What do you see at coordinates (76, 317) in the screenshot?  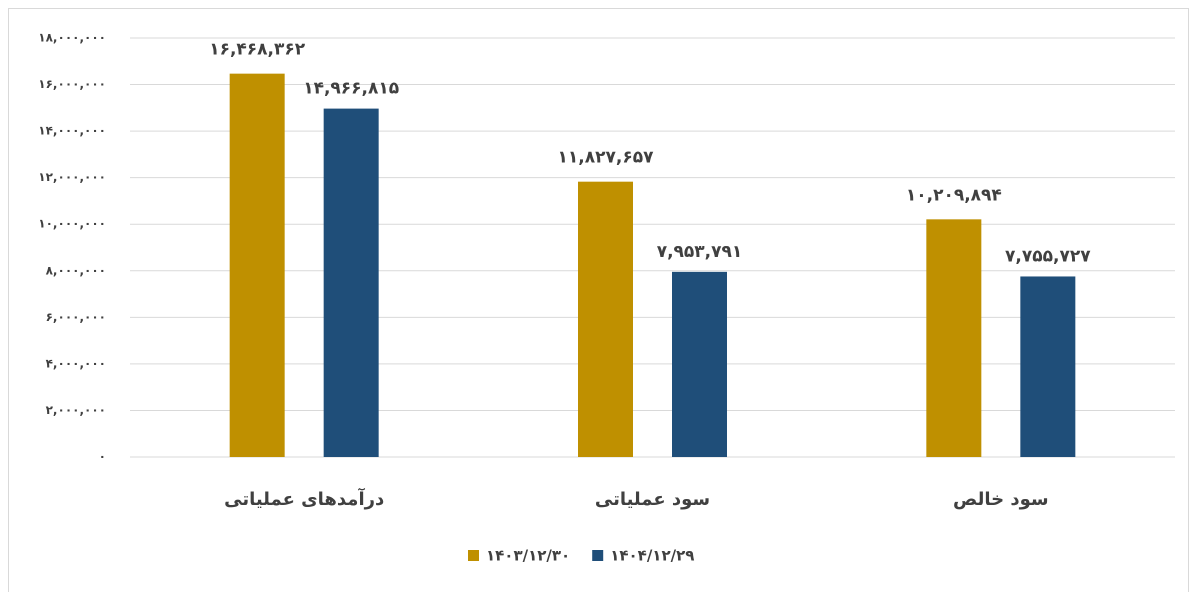 I see `y-tick-label: ۶,۰۰۰,۰۰۰` at bounding box center [76, 317].